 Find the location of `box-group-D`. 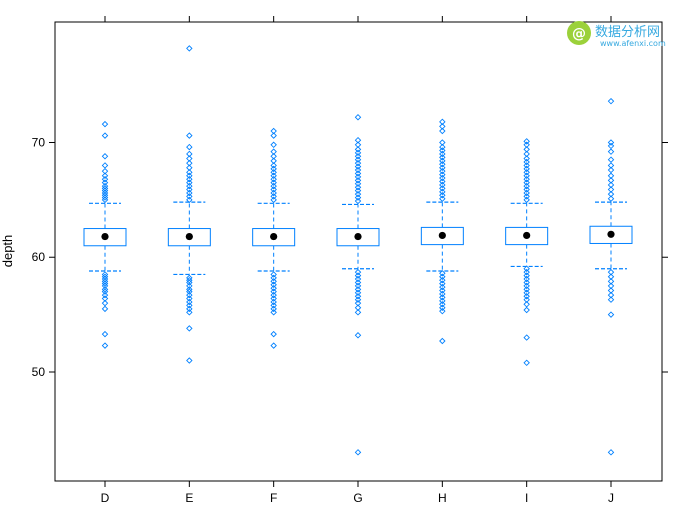

box-group-D is located at coordinates (105, 234).